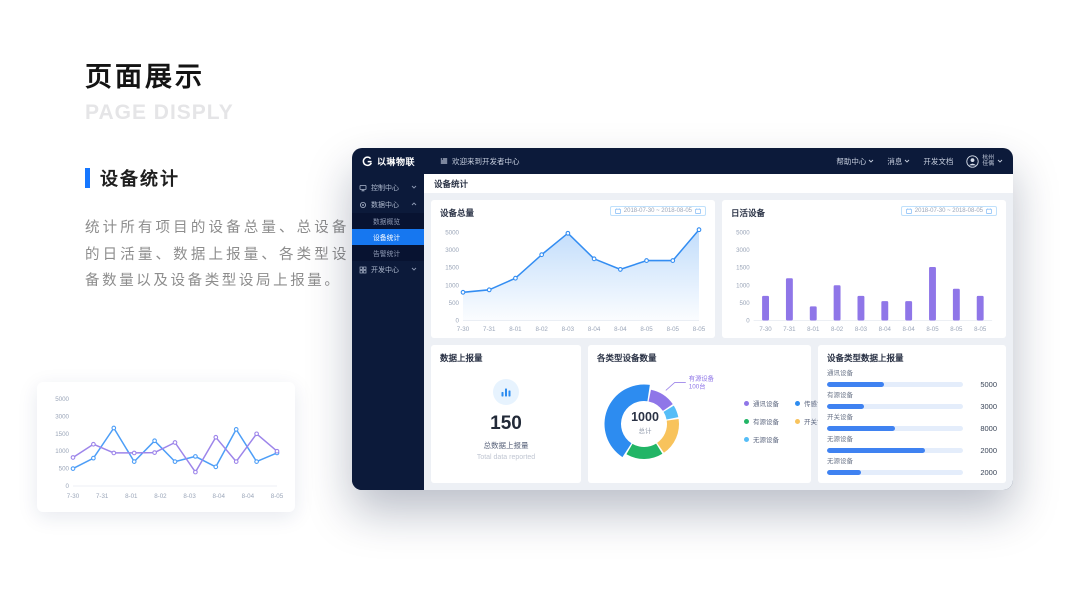  Describe the element at coordinates (486, 161) in the screenshot. I see `welcome-text: 欢迎来到开发者中心` at that location.